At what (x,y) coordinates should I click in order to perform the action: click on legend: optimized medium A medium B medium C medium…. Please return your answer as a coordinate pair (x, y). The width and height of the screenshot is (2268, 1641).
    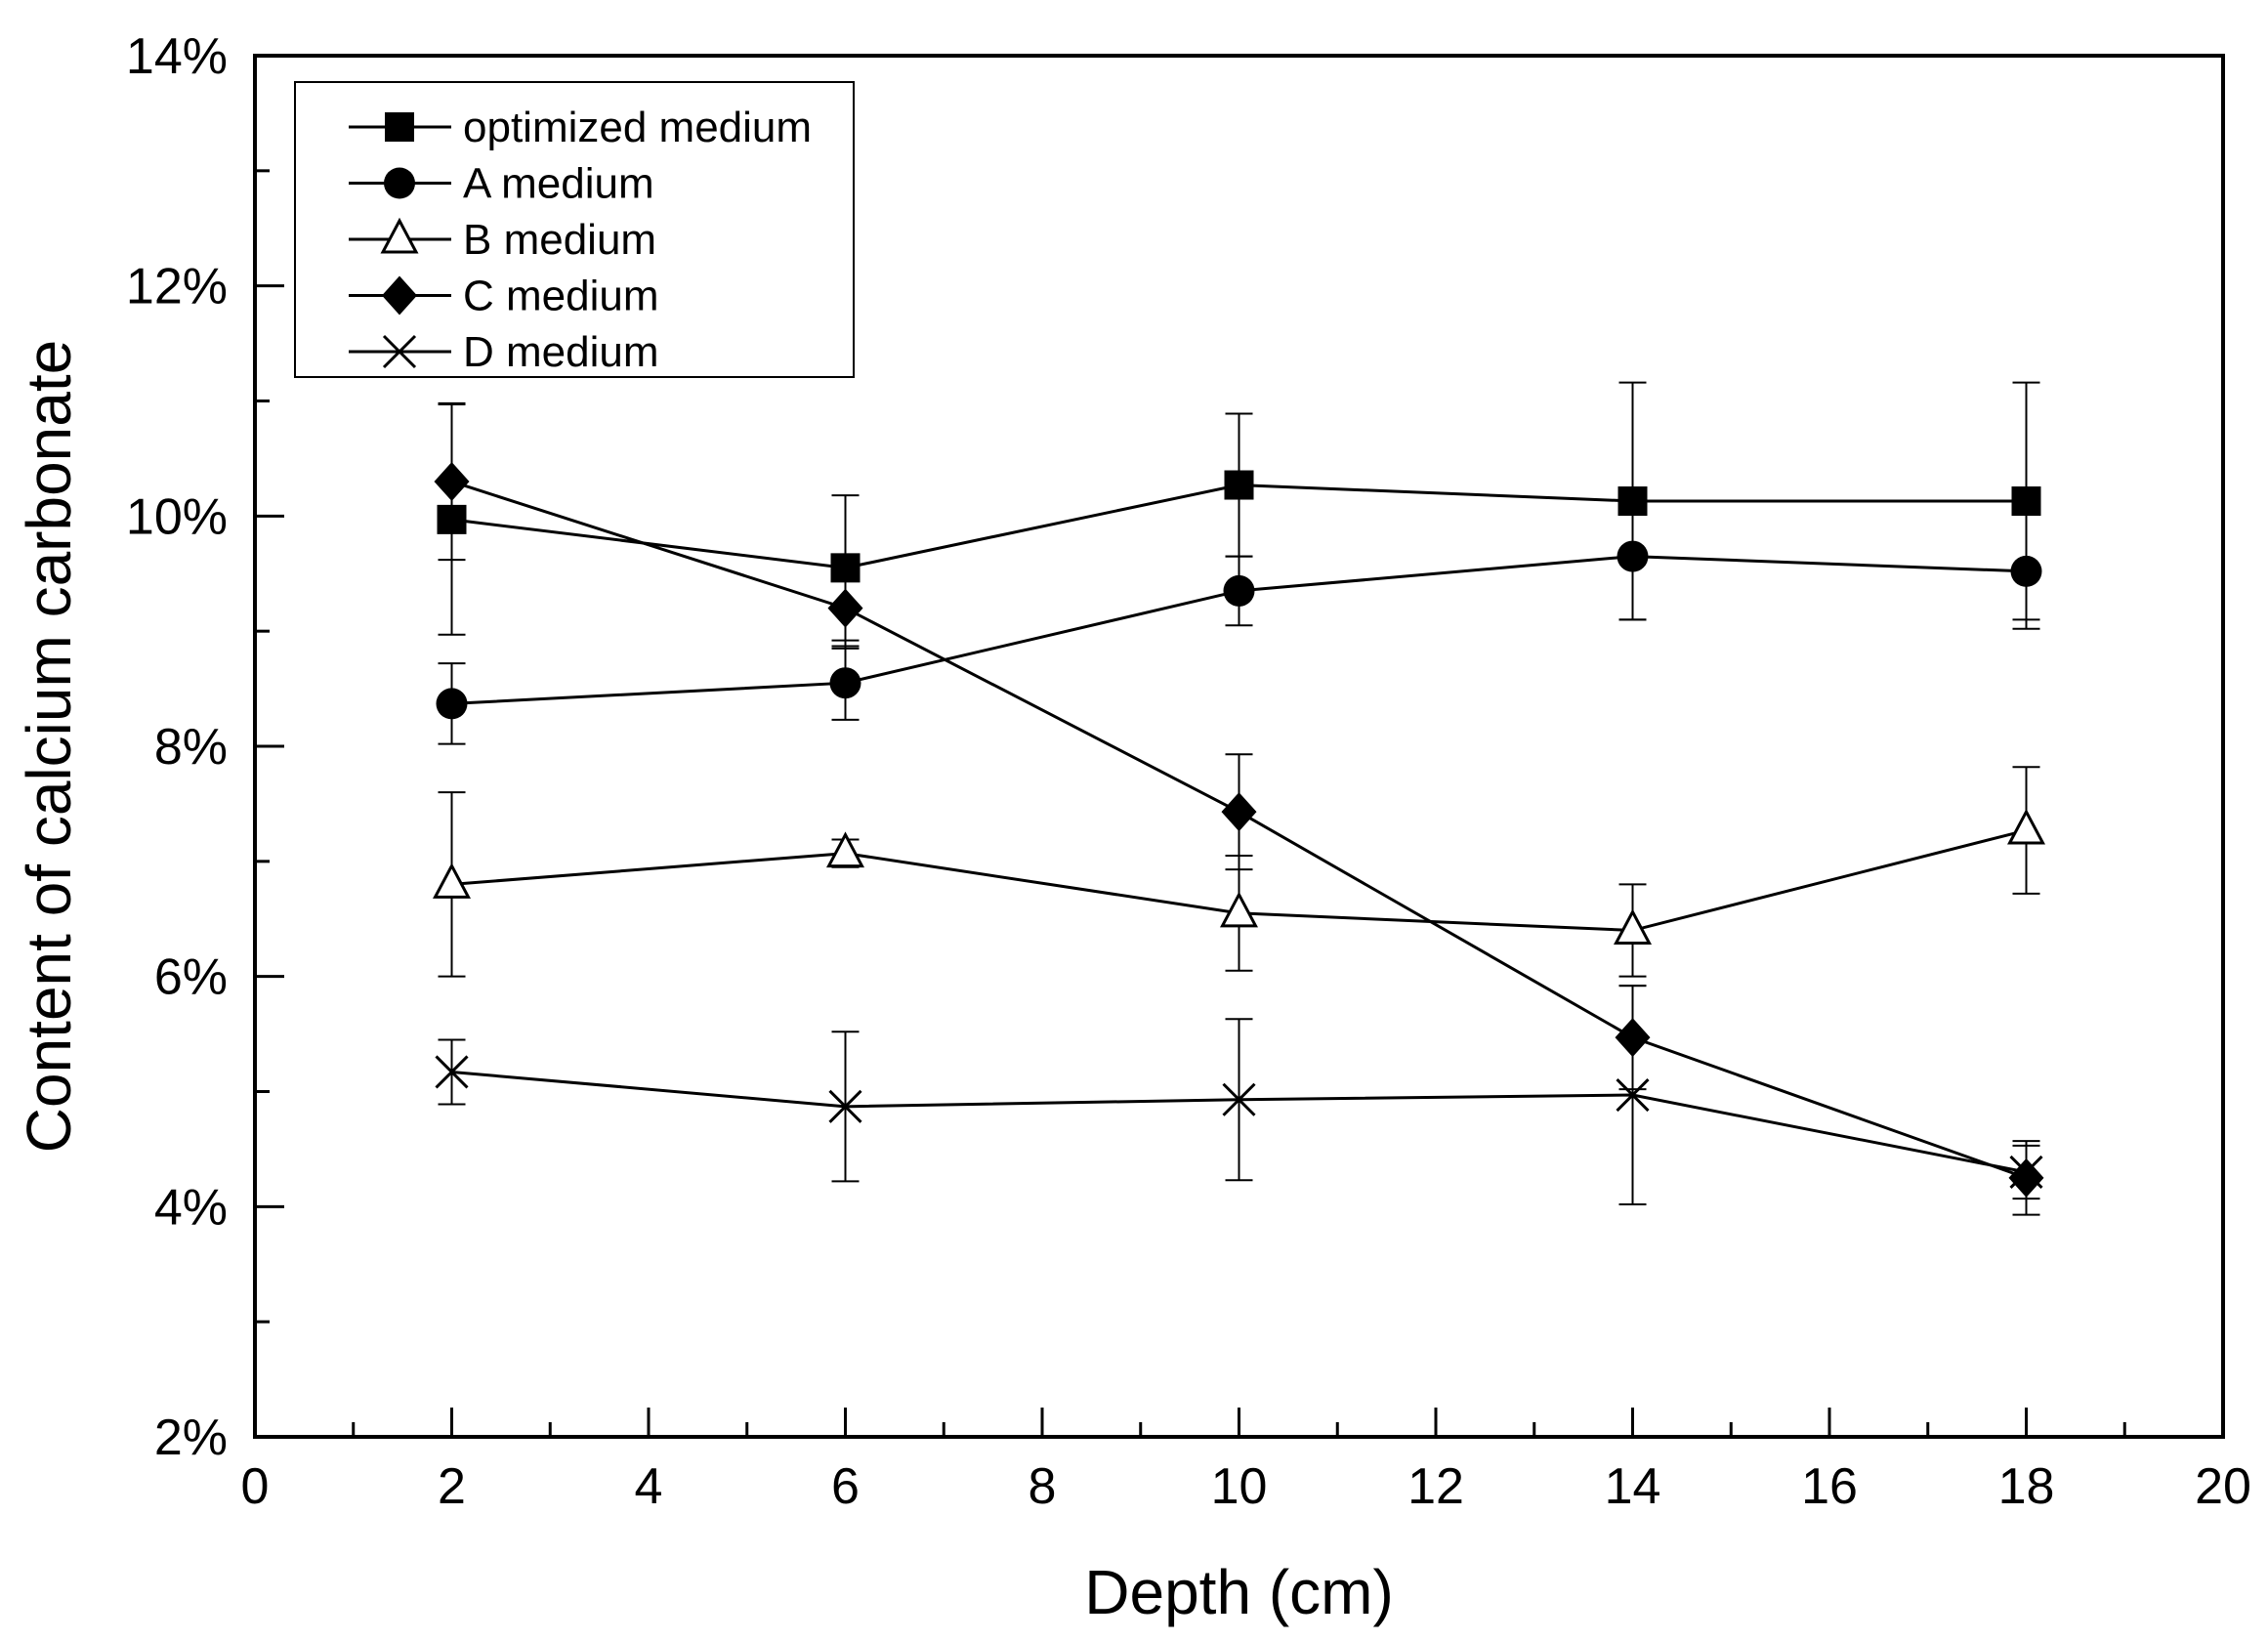
    Looking at the image, I should click on (574, 229).